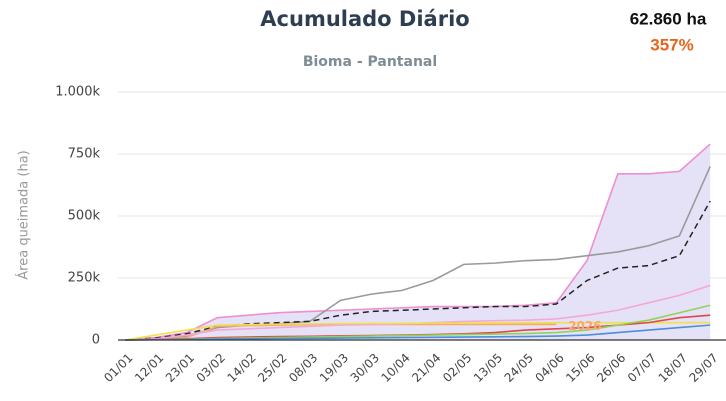 The image size is (726, 401). What do you see at coordinates (488, 368) in the screenshot?
I see `x-tick-label: 13/05` at bounding box center [488, 368].